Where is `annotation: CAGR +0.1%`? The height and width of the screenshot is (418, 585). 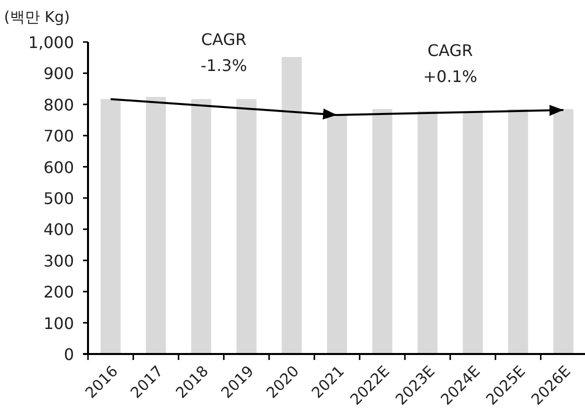
annotation: CAGR +0.1% is located at coordinates (450, 63).